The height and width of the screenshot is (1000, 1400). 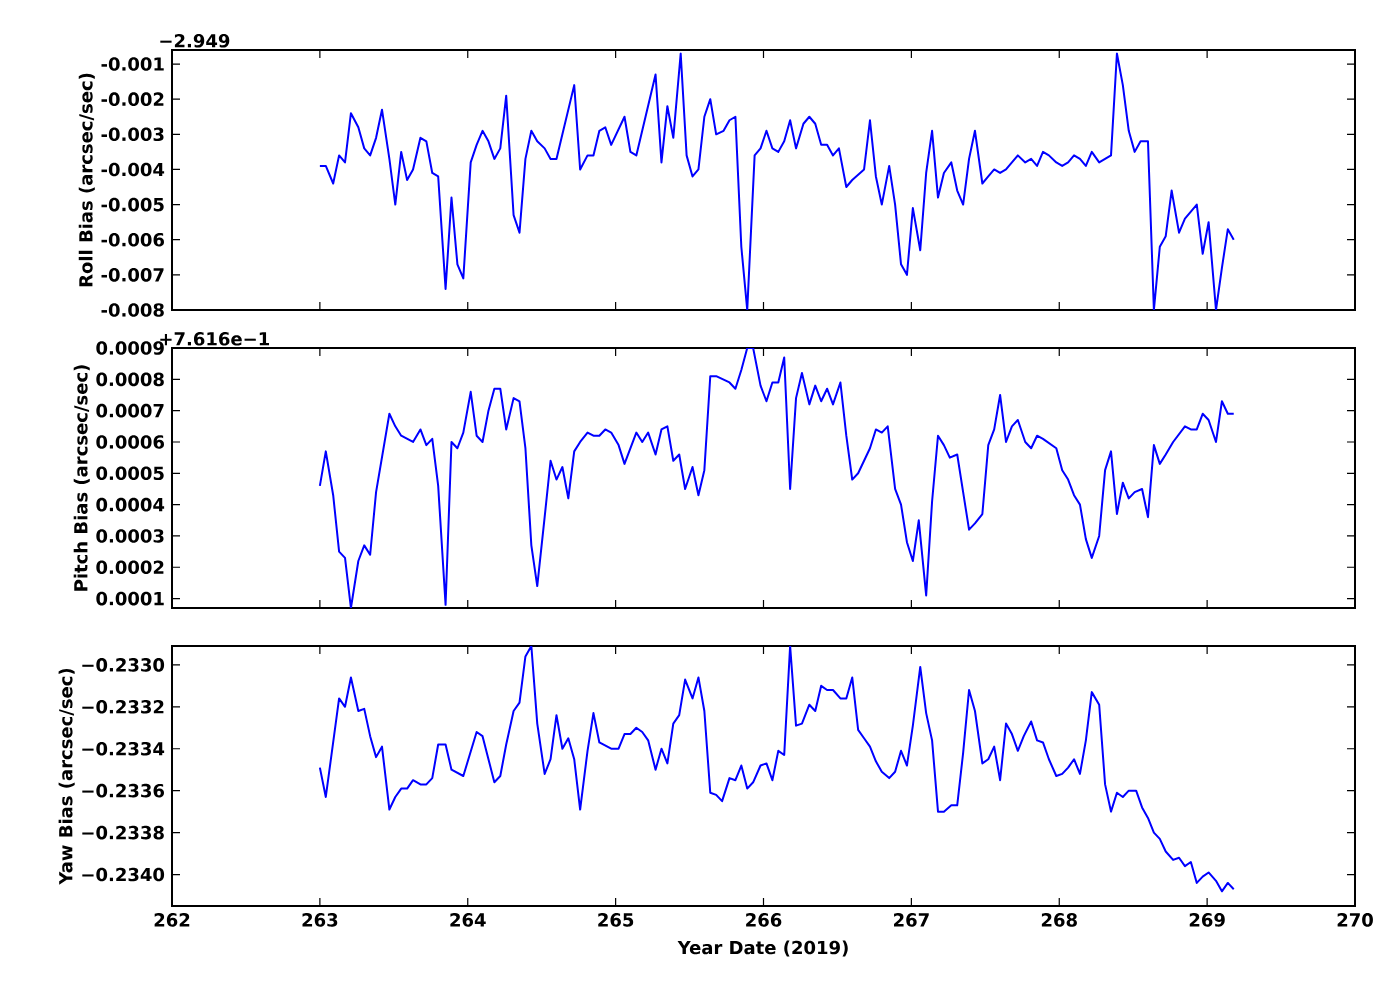 I want to click on y-tick-label: 0.0005, so click(x=130, y=473).